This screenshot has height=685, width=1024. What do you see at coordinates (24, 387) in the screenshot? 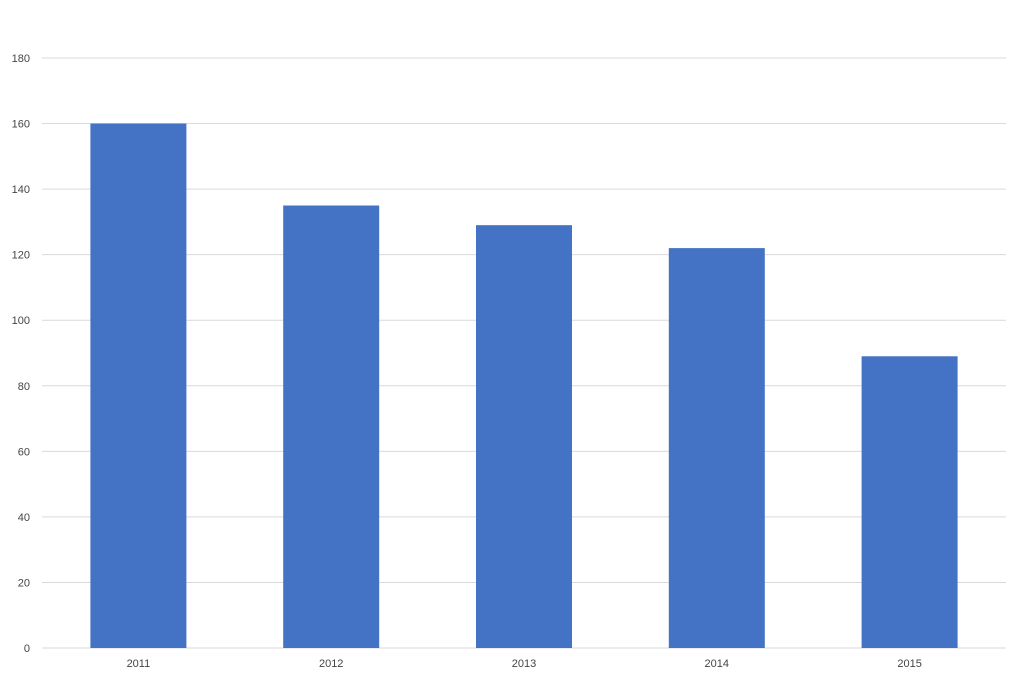
I see `y-tick-label: 80` at bounding box center [24, 387].